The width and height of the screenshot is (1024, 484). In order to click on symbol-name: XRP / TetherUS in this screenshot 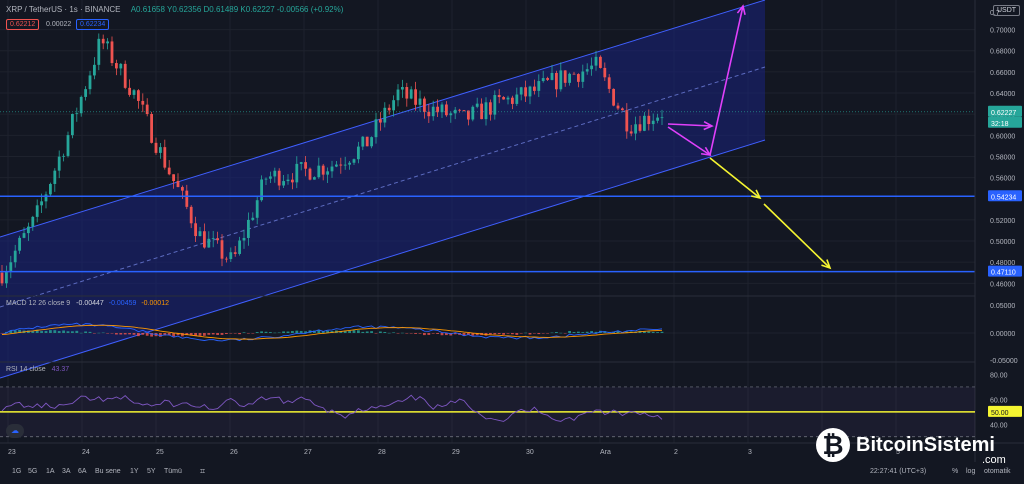, I will do `click(34, 9)`.